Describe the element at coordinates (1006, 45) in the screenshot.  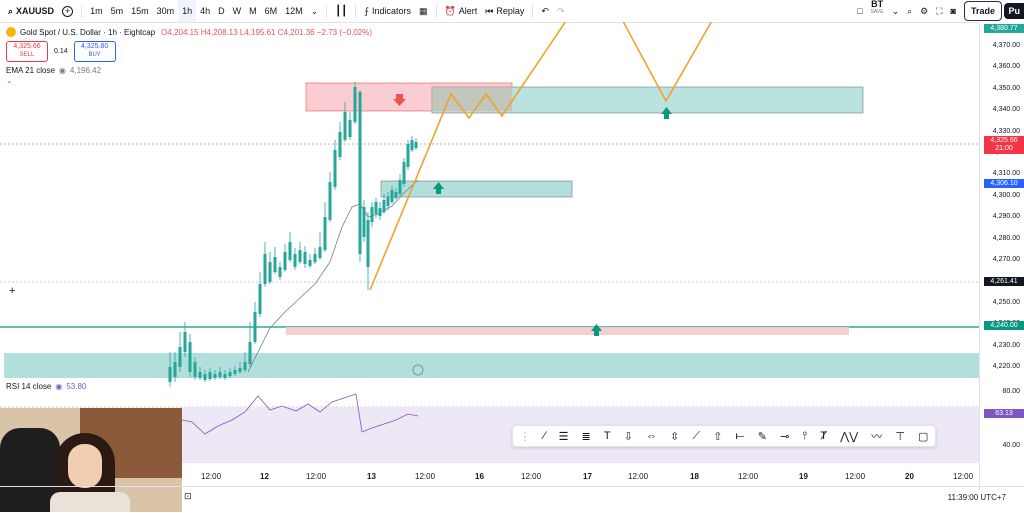
I see `price-axis-label: 4,370.00` at that location.